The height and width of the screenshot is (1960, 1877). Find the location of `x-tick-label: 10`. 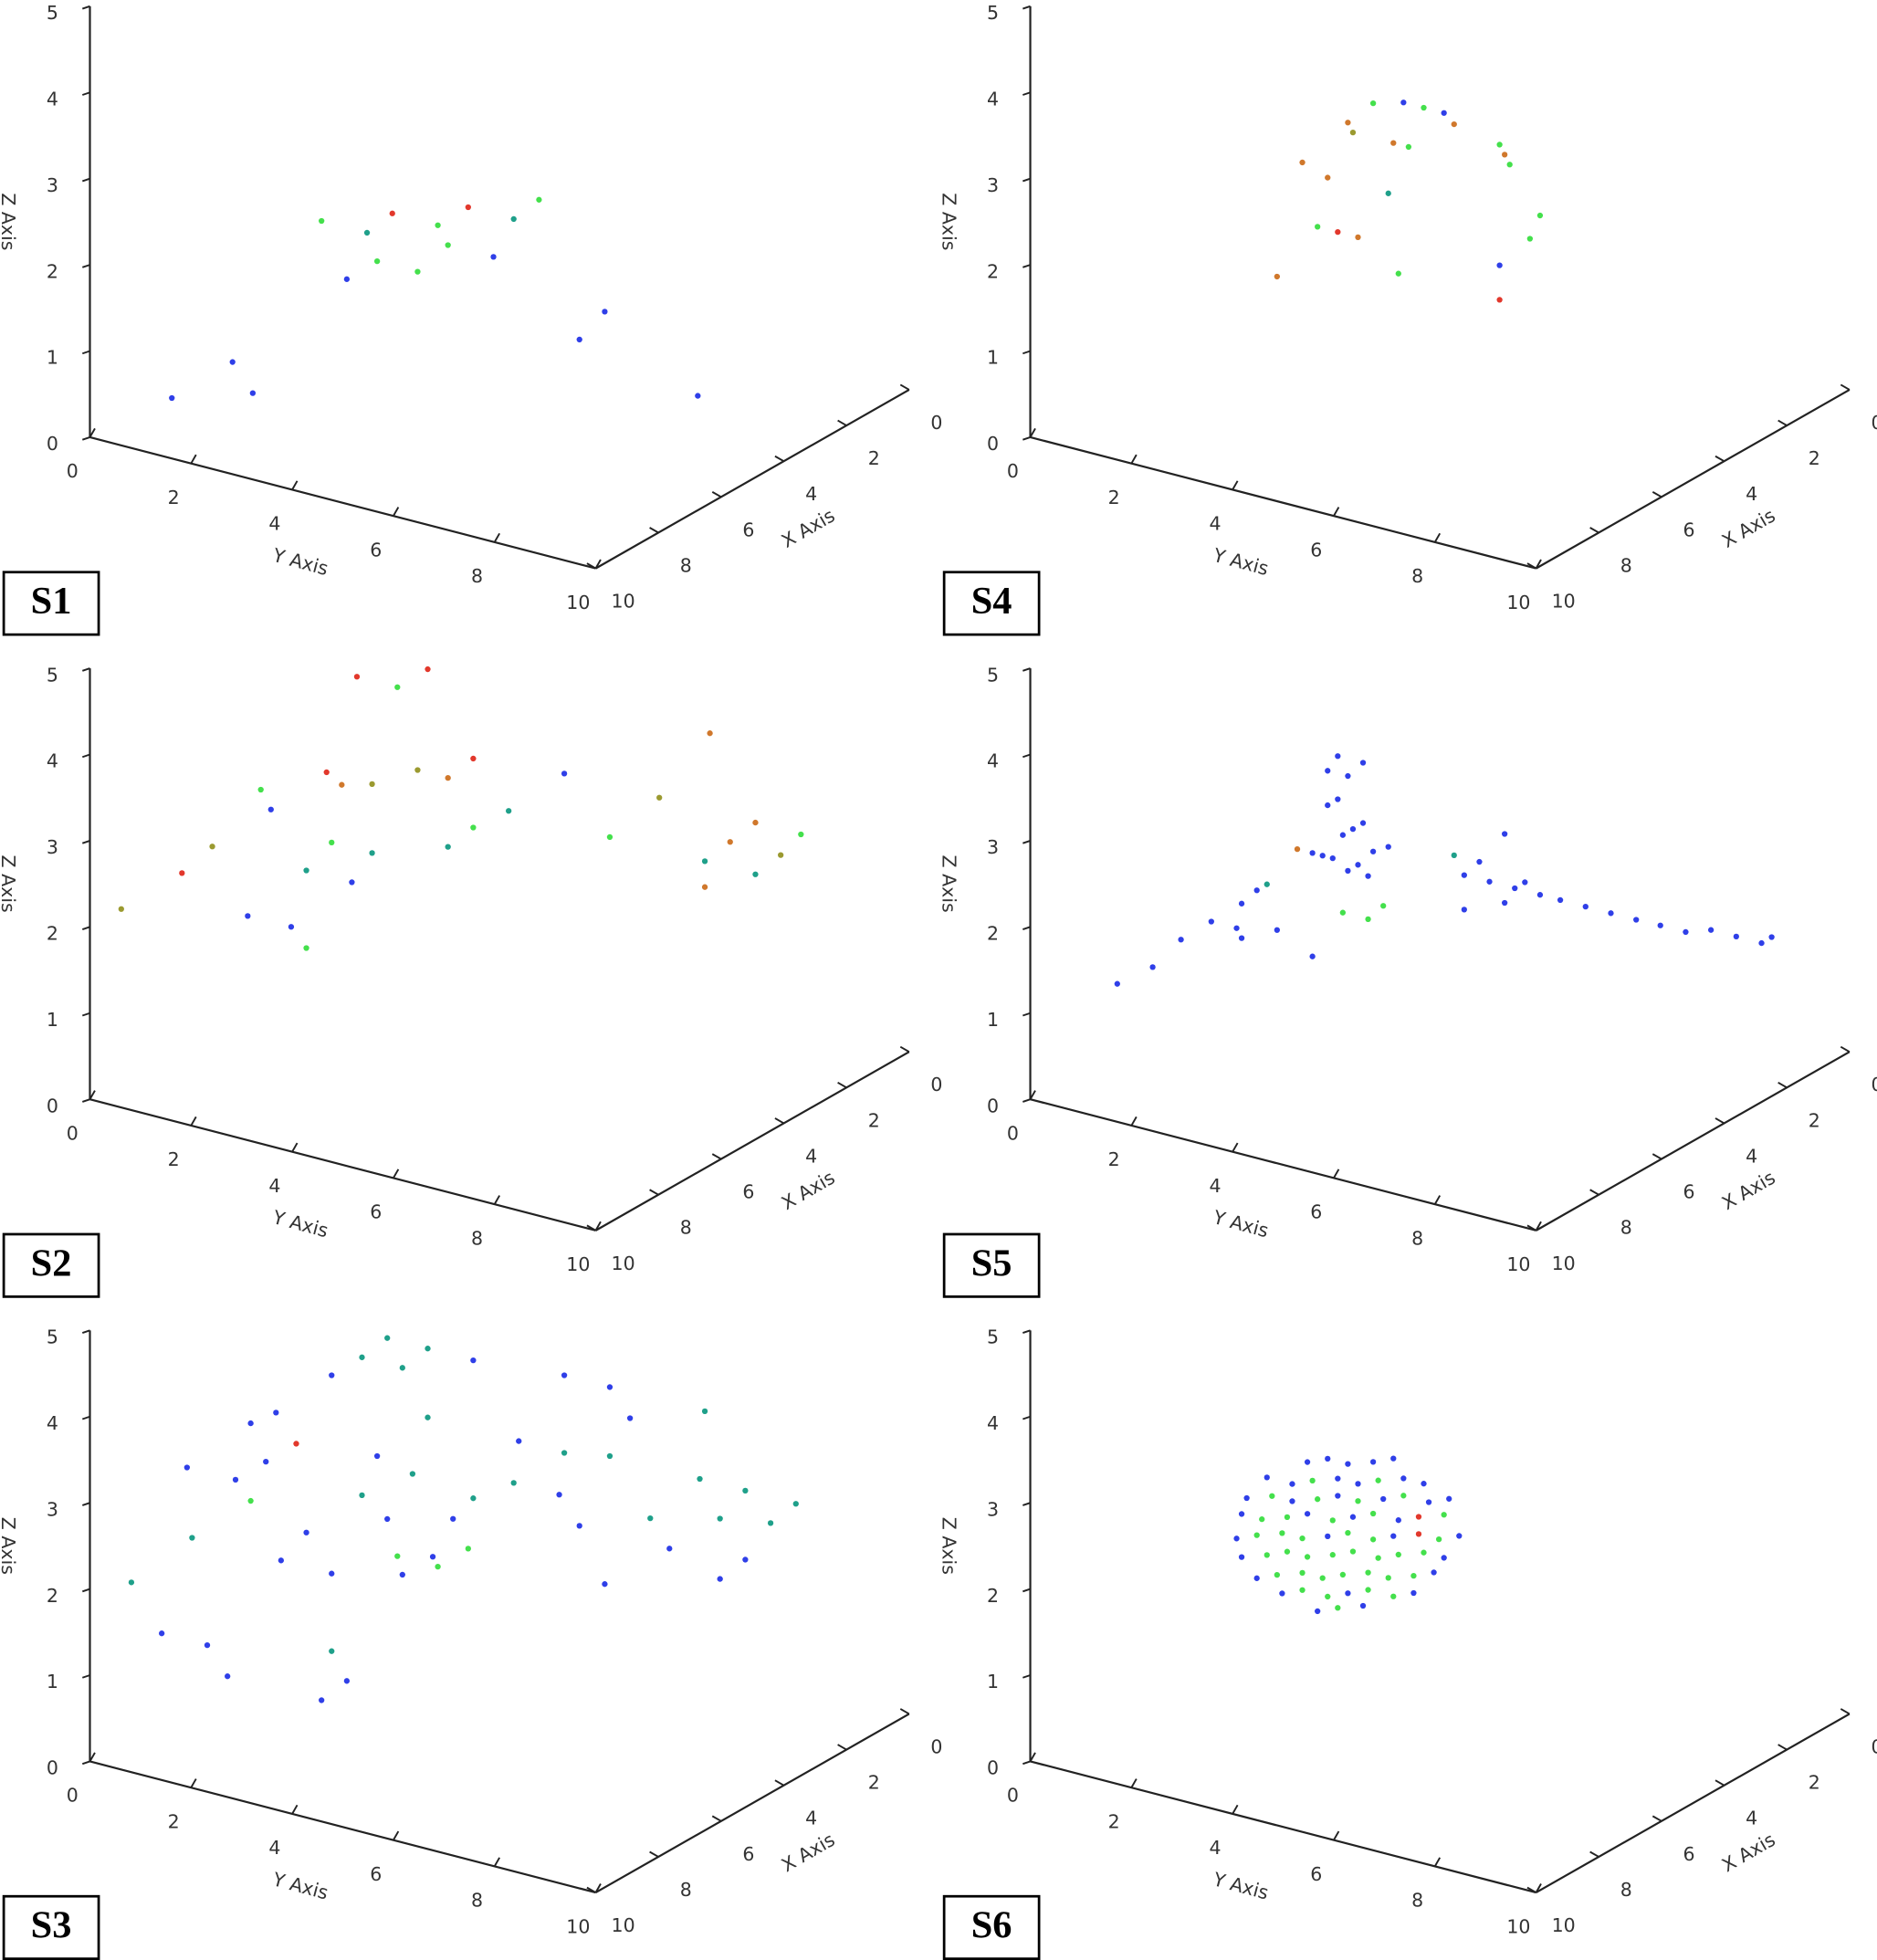

x-tick-label: 10 is located at coordinates (624, 1925).